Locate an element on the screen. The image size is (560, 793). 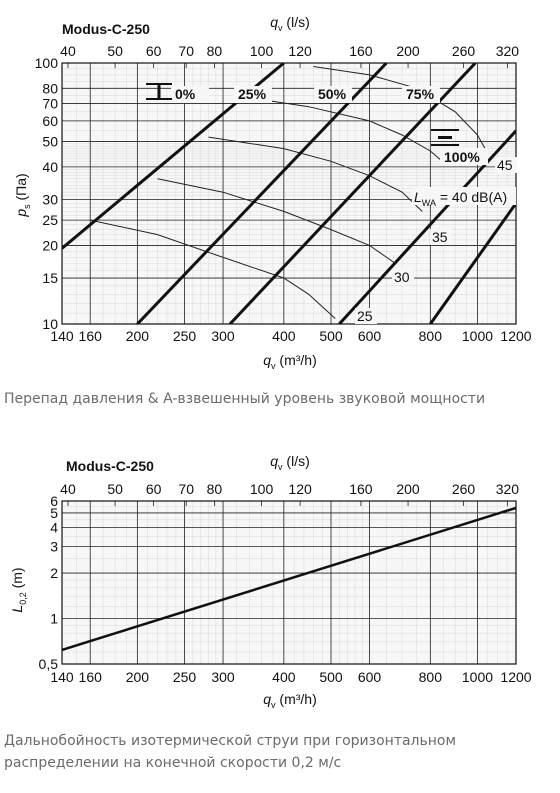
sound-label-35: 35 is located at coordinates (440, 237).